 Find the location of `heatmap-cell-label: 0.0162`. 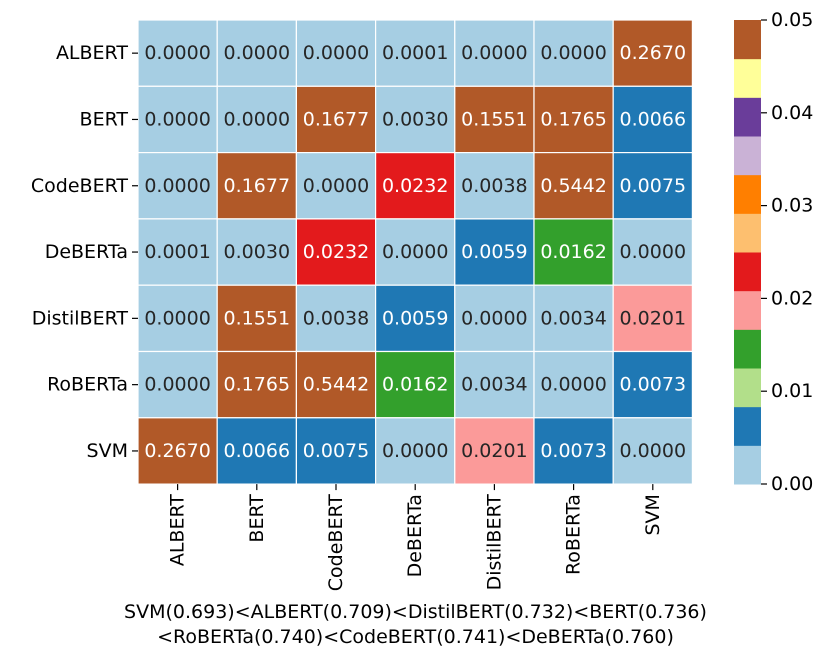

heatmap-cell-label: 0.0162 is located at coordinates (573, 252).